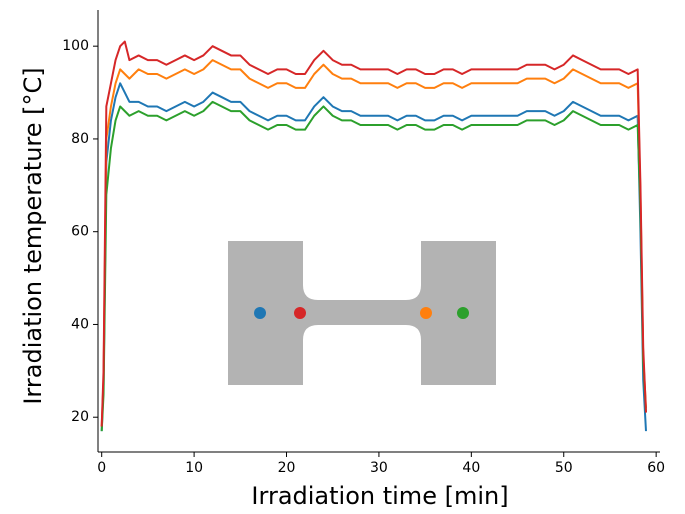  What do you see at coordinates (194, 468) in the screenshot?
I see `x-tick-label: 10` at bounding box center [194, 468].